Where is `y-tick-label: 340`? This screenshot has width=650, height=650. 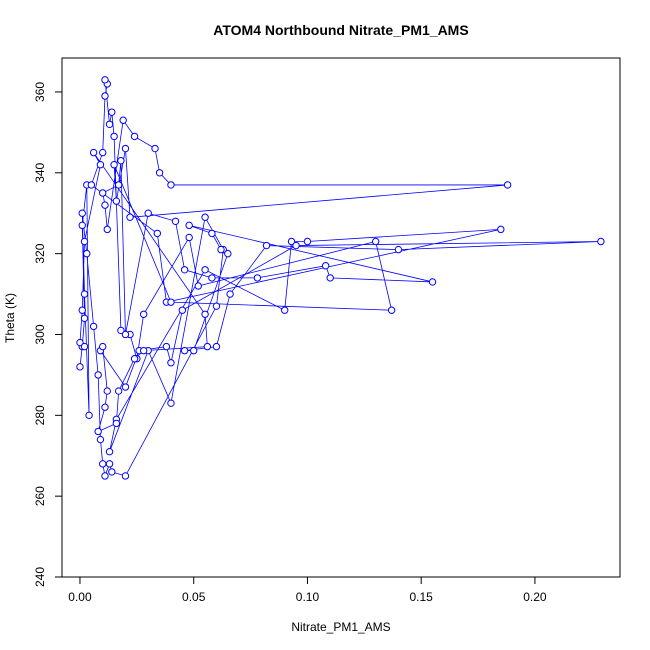
y-tick-label: 340 is located at coordinates (40, 172).